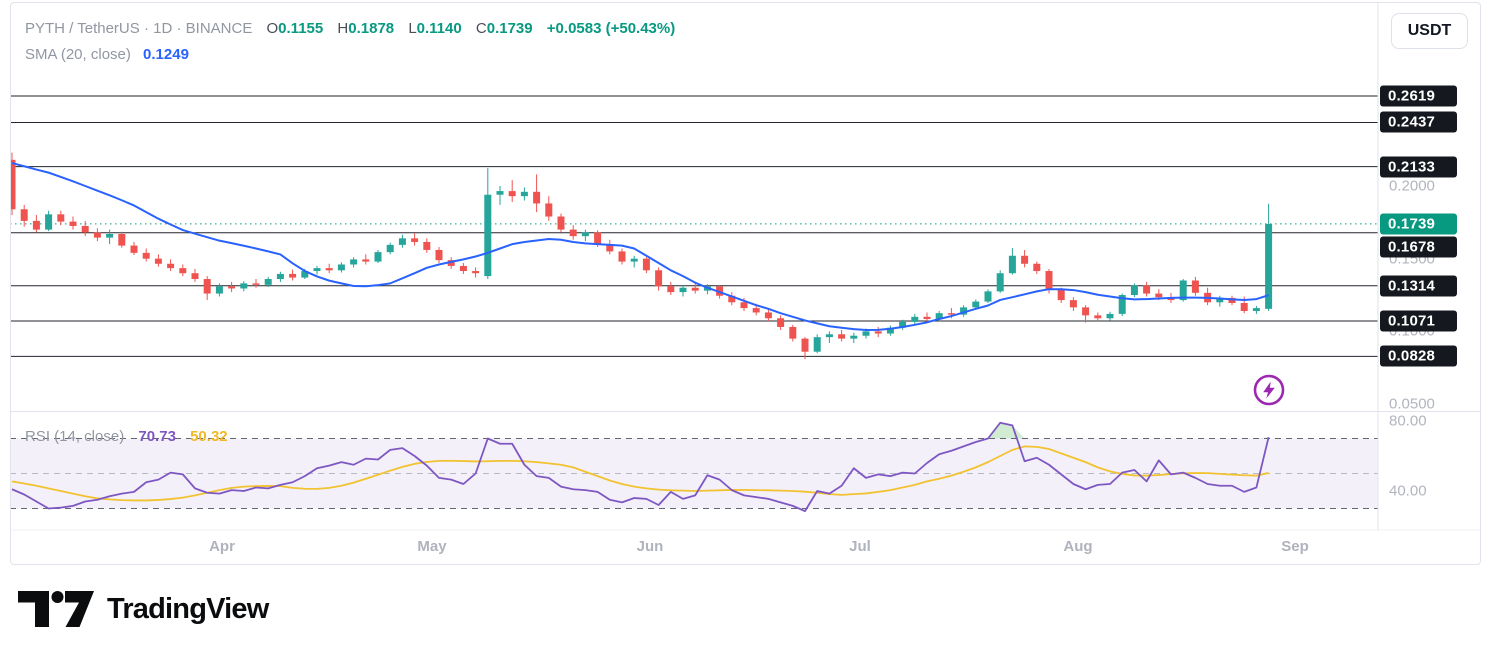  I want to click on low-letter: L, so click(412, 28).